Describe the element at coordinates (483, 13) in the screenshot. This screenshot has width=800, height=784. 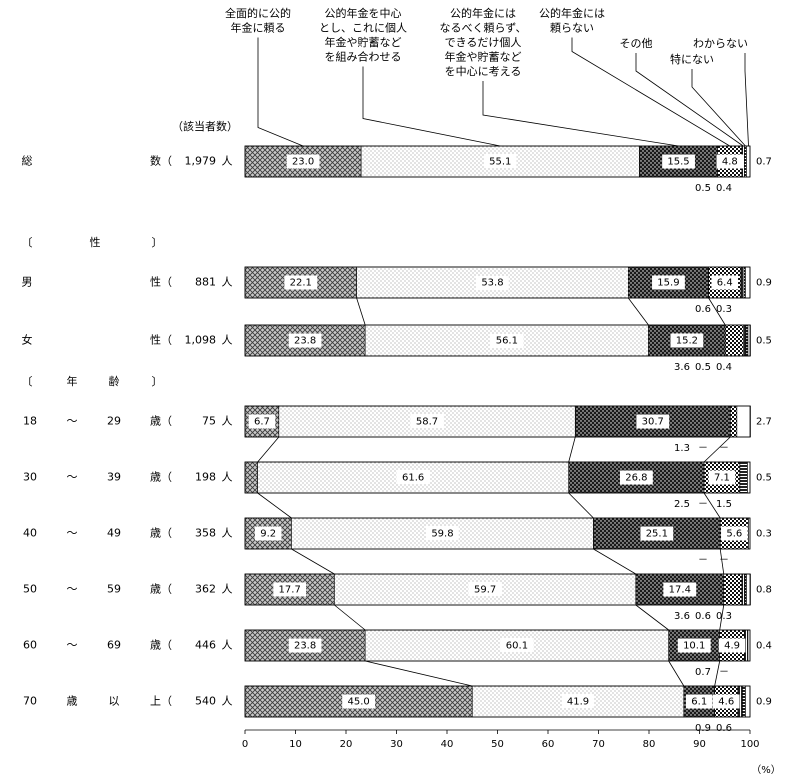
I see `legend-label-3-line-1: 公的年金には` at that location.